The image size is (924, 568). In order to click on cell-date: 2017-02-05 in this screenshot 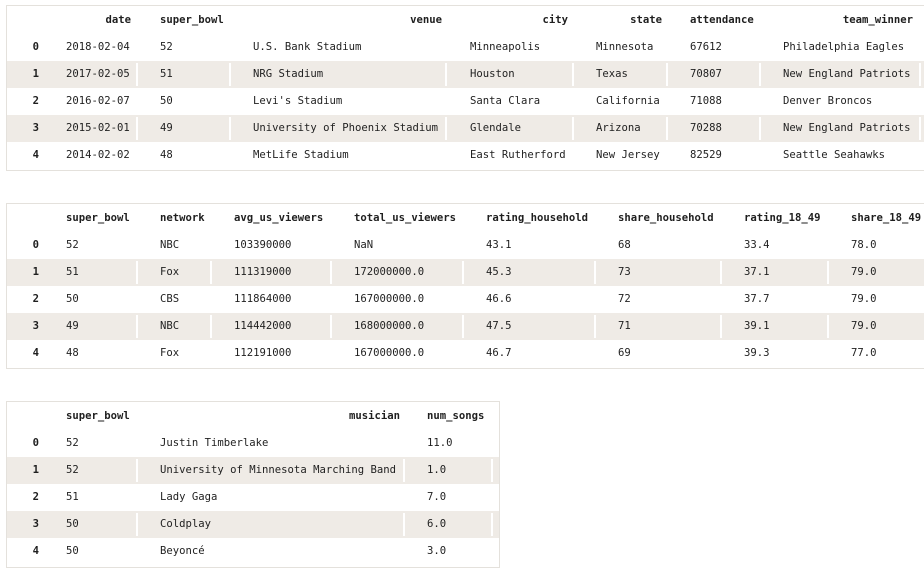, I will do `click(98, 74)`.